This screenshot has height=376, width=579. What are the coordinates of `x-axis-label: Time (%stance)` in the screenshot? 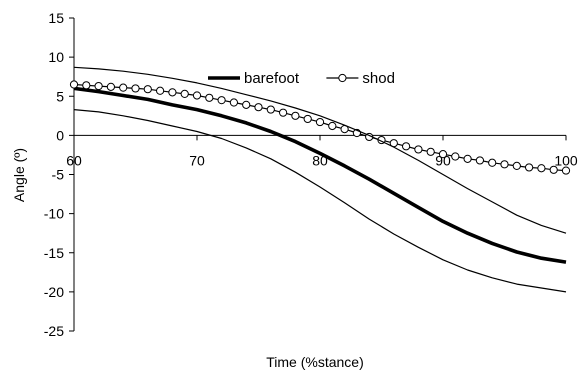 It's located at (315, 362).